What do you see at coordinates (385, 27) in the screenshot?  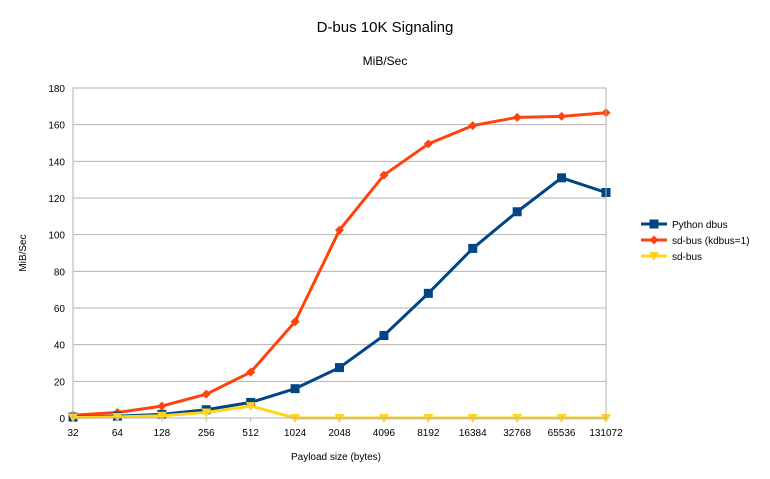 I see `chart-title: D-bus 10K Signaling` at bounding box center [385, 27].